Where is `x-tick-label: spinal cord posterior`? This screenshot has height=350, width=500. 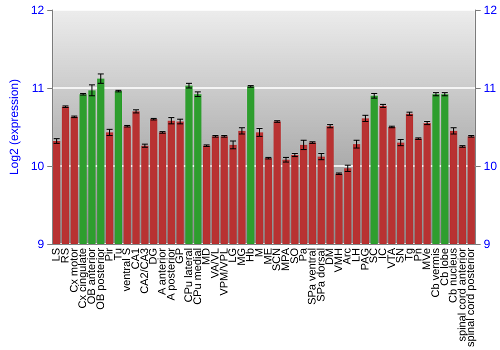
x-tick-label: spinal cord posterior is located at coordinates (471, 298).